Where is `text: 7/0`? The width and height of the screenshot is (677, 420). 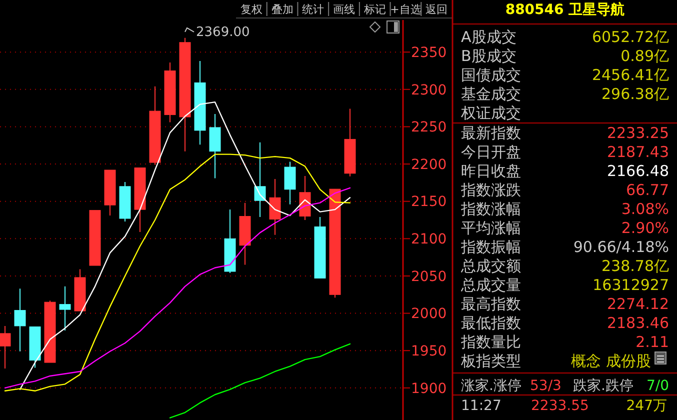 text: 7/0 is located at coordinates (657, 386).